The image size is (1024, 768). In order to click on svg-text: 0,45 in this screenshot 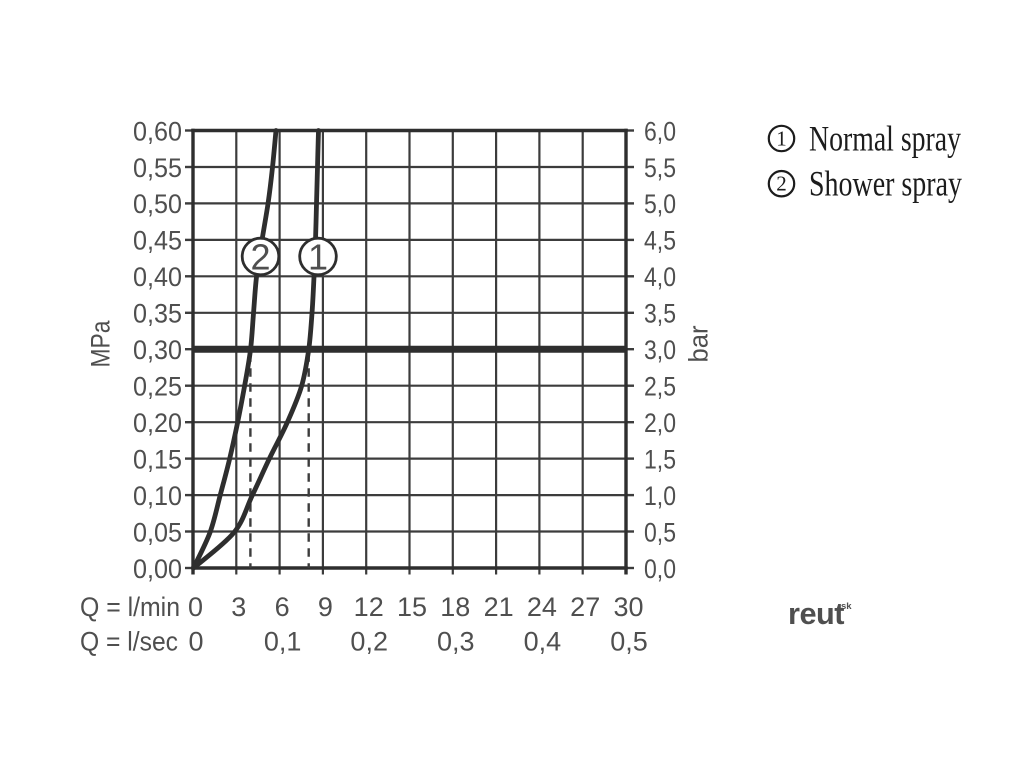, I will do `click(157, 241)`.